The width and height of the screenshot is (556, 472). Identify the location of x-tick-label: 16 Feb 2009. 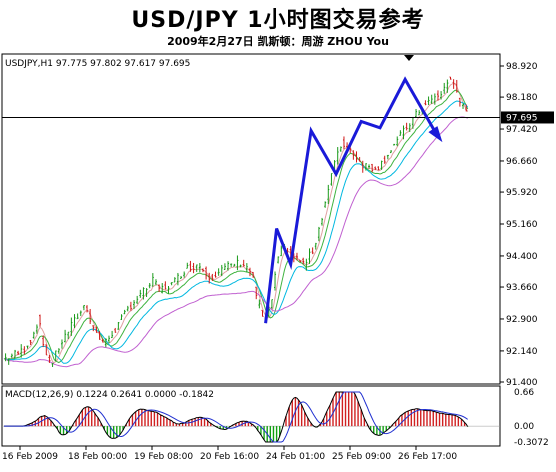
(30, 457).